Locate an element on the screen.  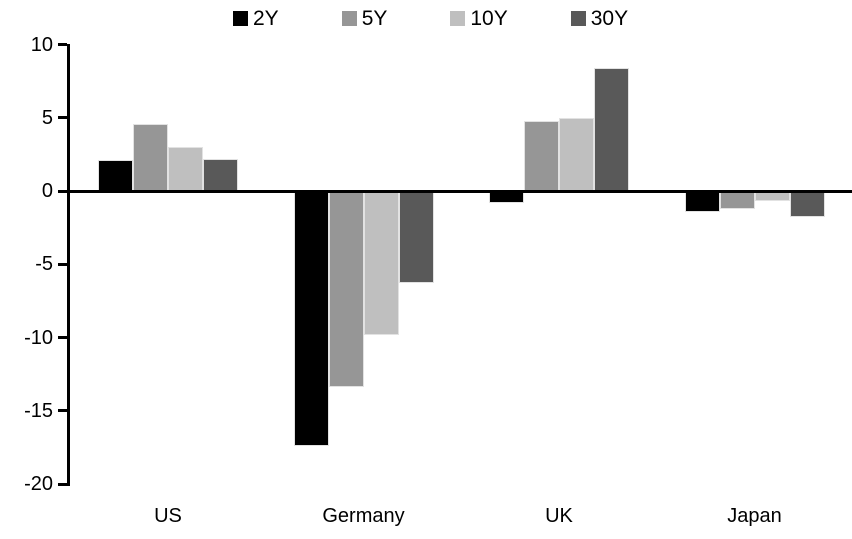
x-category-label-uk: UK is located at coordinates (559, 516).